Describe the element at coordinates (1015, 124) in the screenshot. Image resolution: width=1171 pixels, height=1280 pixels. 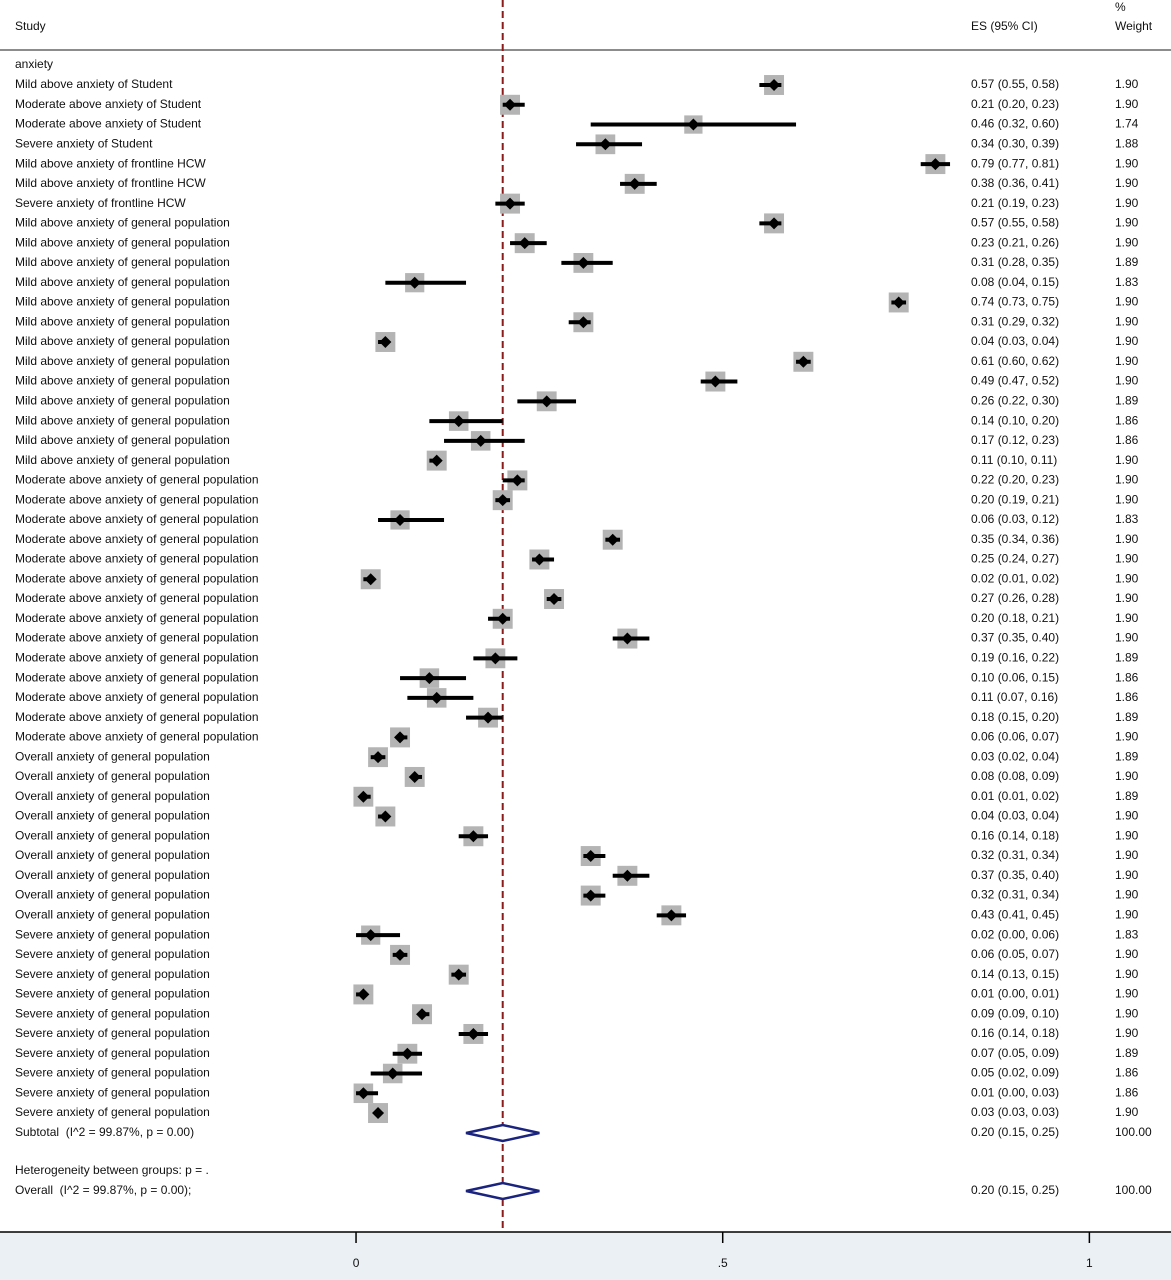
I see `es-label: 0.46 (0.32, 0.60)` at that location.